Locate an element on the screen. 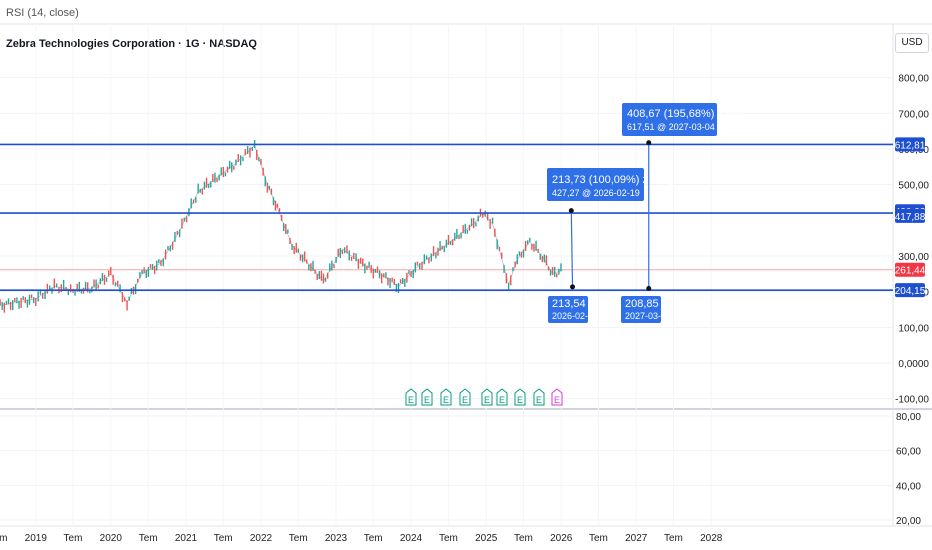 The height and width of the screenshot is (550, 932). measure-1-label: 213,73 (100,09%) za -6g is located at coordinates (612, 180).